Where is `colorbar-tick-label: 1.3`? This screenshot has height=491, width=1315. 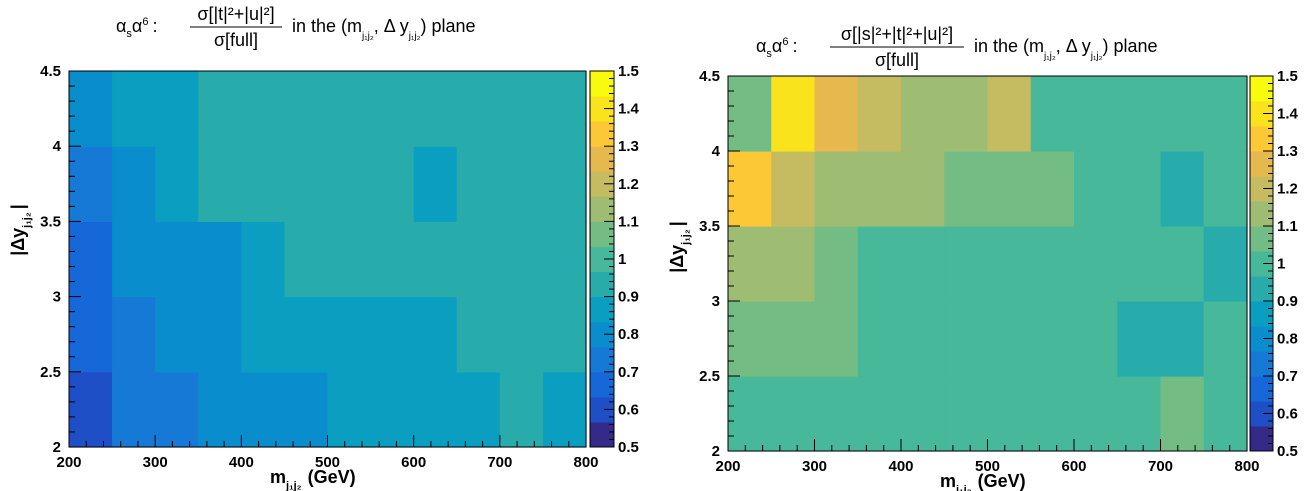
colorbar-tick-label: 1.3 is located at coordinates (1287, 151).